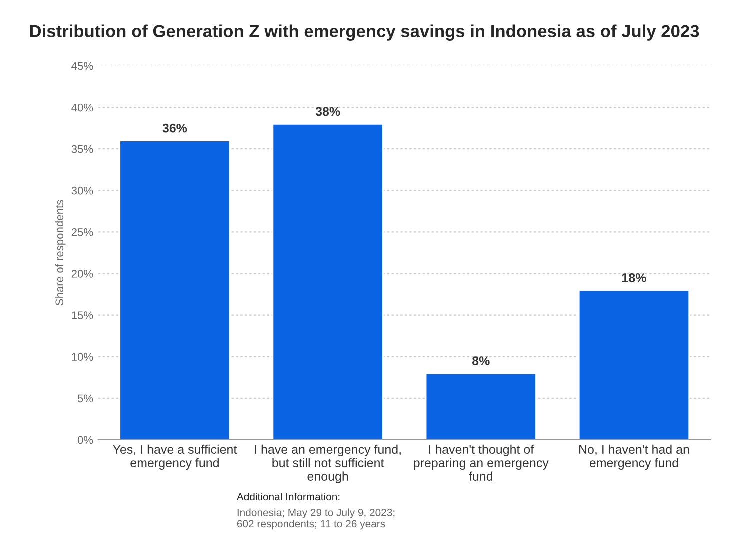 Image resolution: width=729 pixels, height=550 pixels. Describe the element at coordinates (481, 361) in the screenshot. I see `data-label: 8%` at that location.